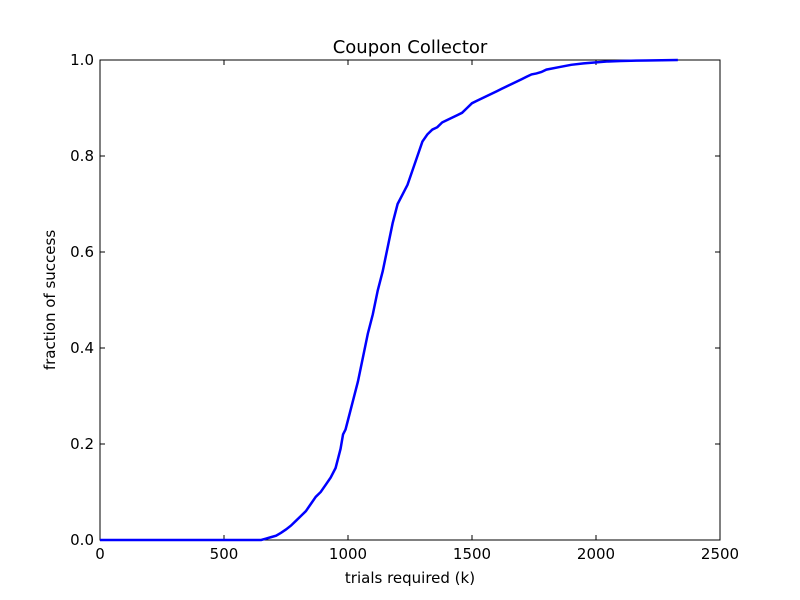  I want to click on y-axis-label: fraction of success, so click(50, 300).